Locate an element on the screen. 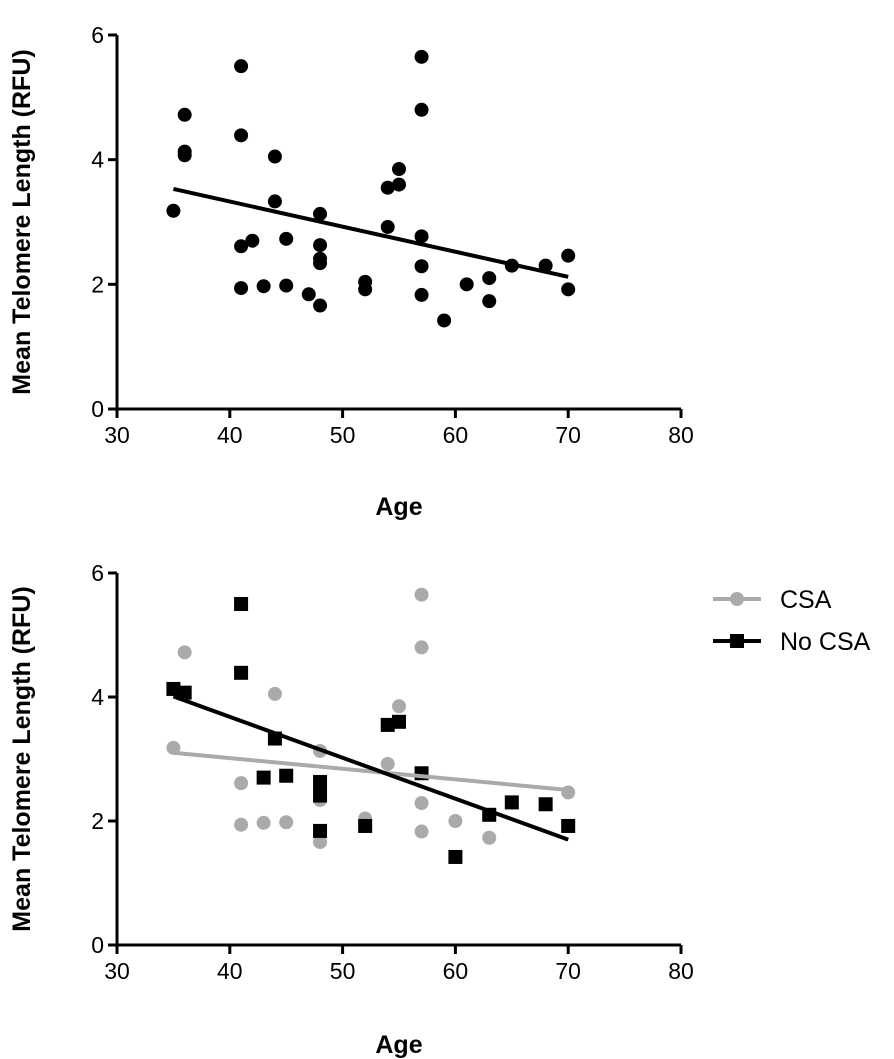 This screenshot has width=894, height=1059. regression-line is located at coordinates (370, 233).